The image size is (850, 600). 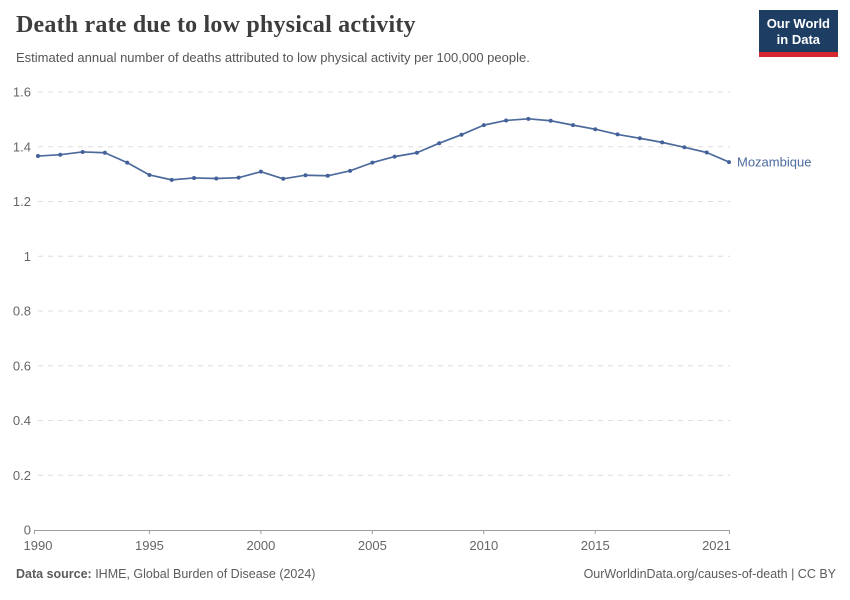 I want to click on y-axis-tick-label: 0.4, so click(x=22, y=420).